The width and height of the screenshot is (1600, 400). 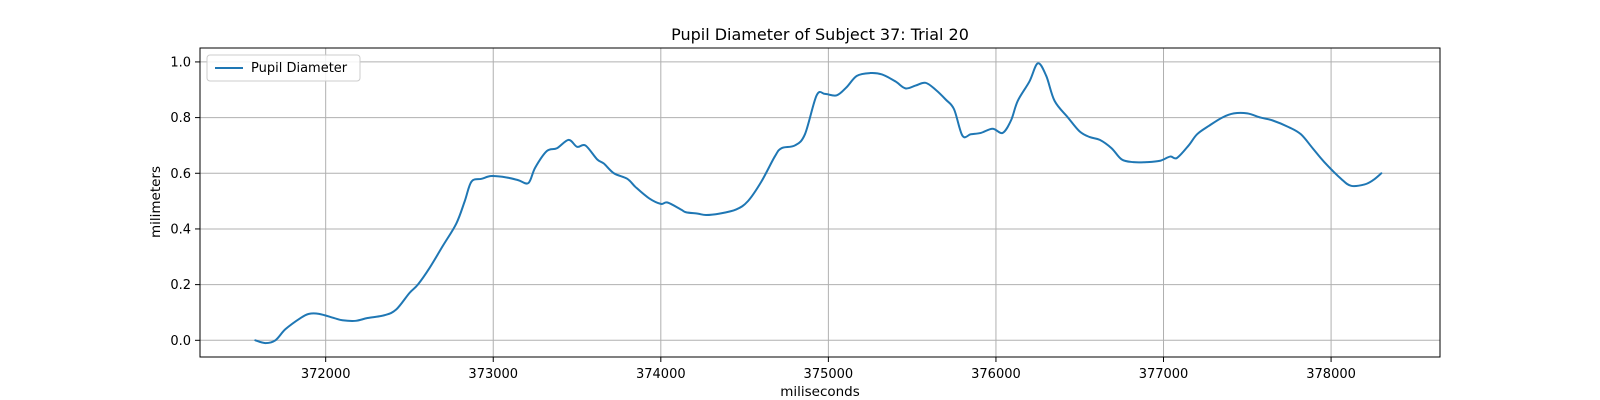 What do you see at coordinates (493, 374) in the screenshot?
I see `x-tick-label: 373000` at bounding box center [493, 374].